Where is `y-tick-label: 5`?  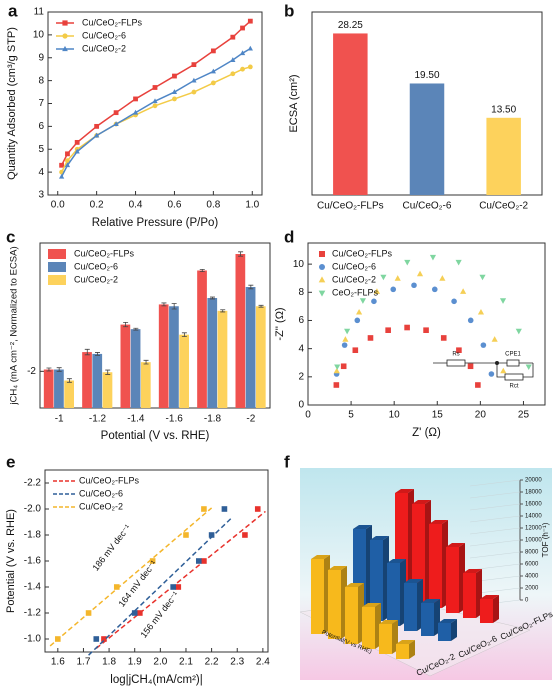 y-tick-label: 5 is located at coordinates (41, 149).